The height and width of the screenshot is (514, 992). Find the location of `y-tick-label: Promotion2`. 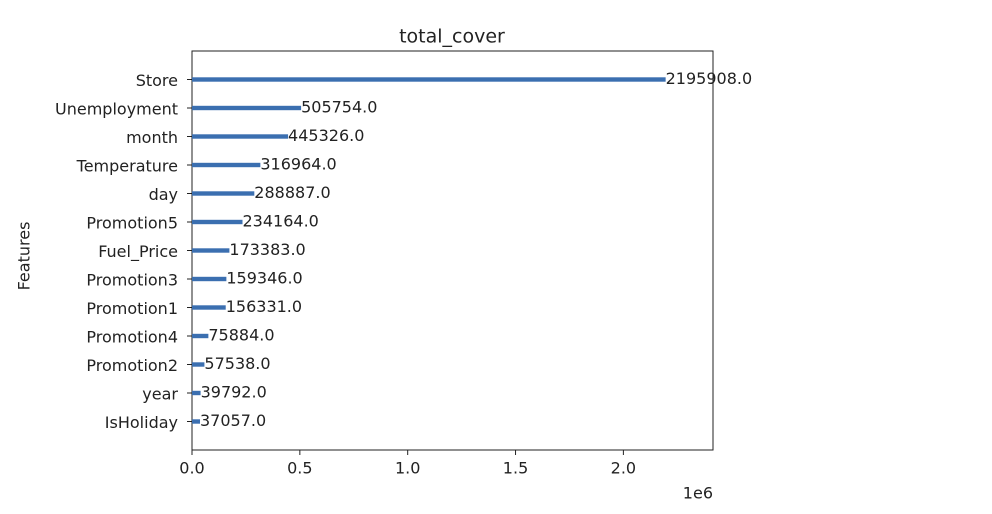

y-tick-label: Promotion2 is located at coordinates (132, 365).